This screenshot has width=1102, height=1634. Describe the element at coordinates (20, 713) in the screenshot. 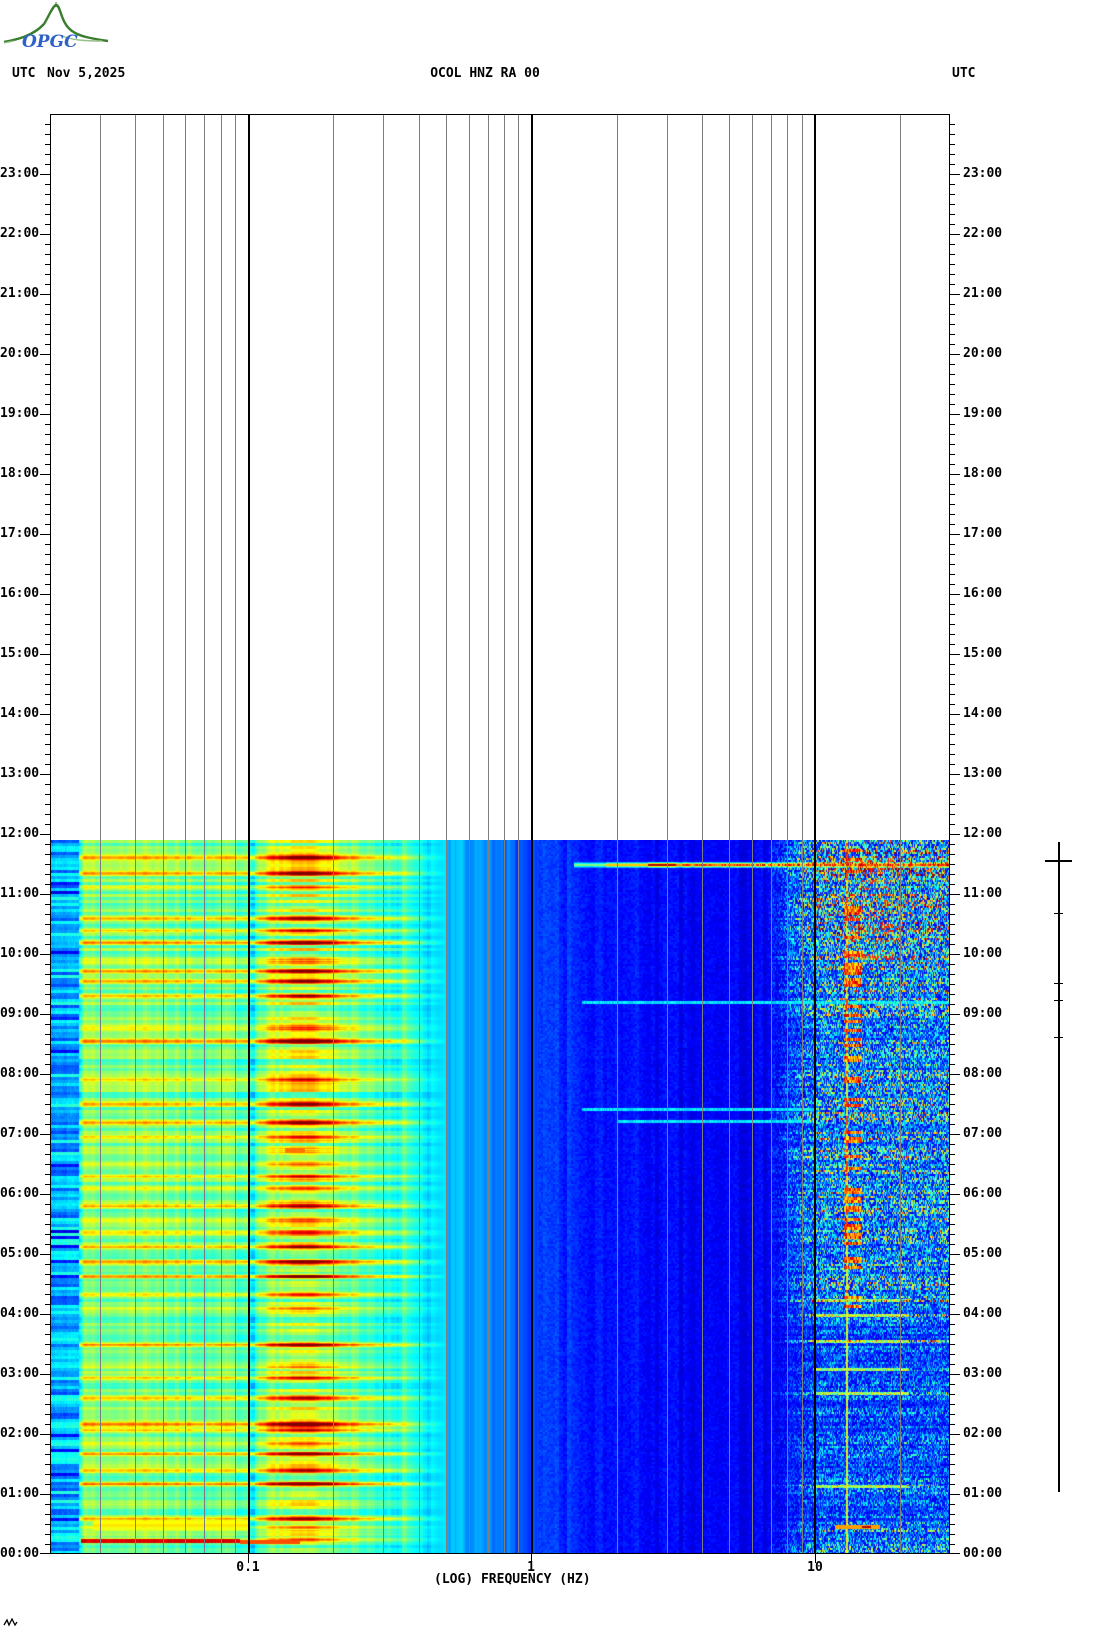

I see `hour-label-left-14:00: 14:00` at that location.